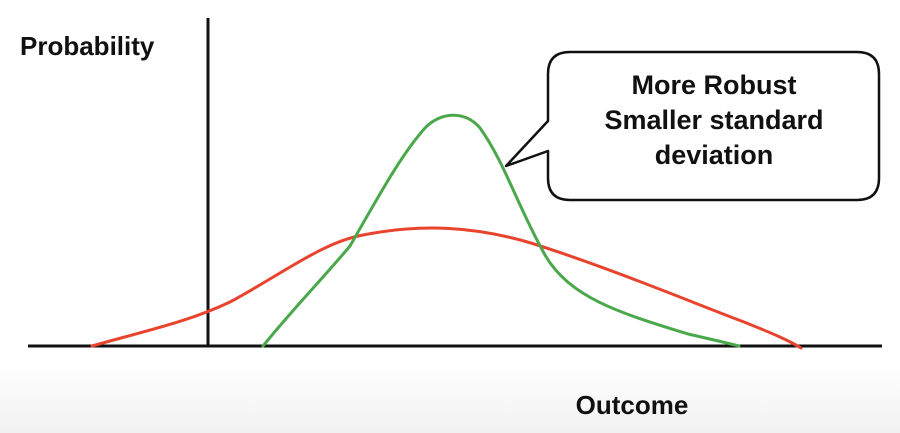 The image size is (900, 433). I want to click on callout-line-1: More Robust, so click(714, 85).